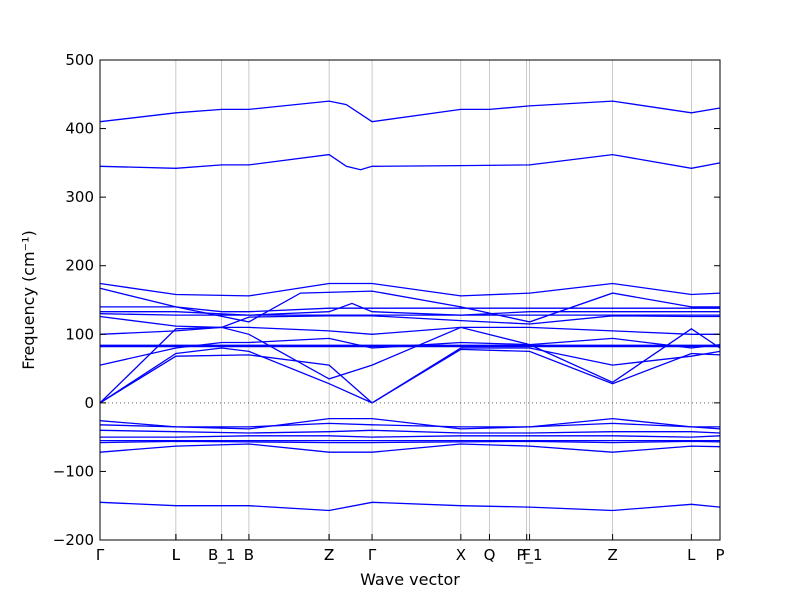 This screenshot has height=600, width=800. I want to click on y-tick-label: −200, so click(73, 540).